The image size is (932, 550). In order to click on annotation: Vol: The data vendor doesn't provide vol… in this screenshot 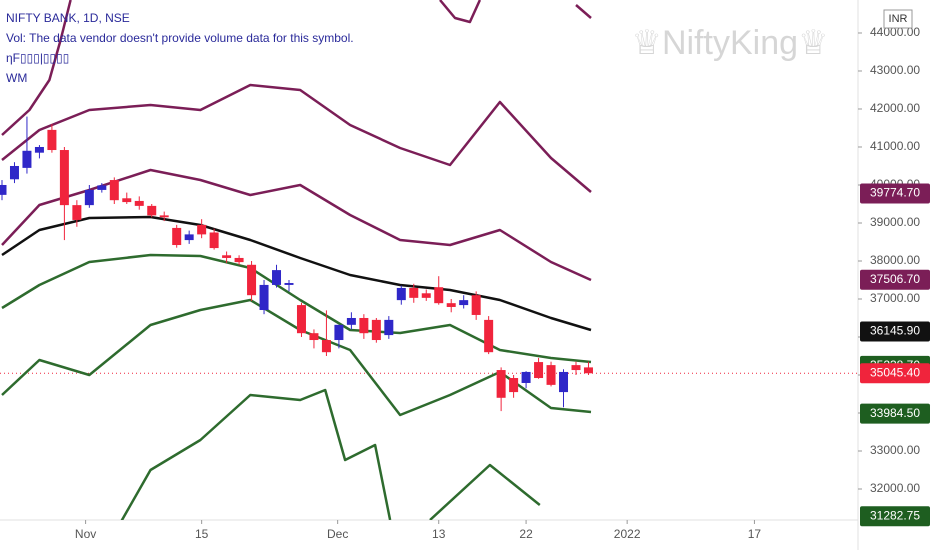, I will do `click(180, 38)`.